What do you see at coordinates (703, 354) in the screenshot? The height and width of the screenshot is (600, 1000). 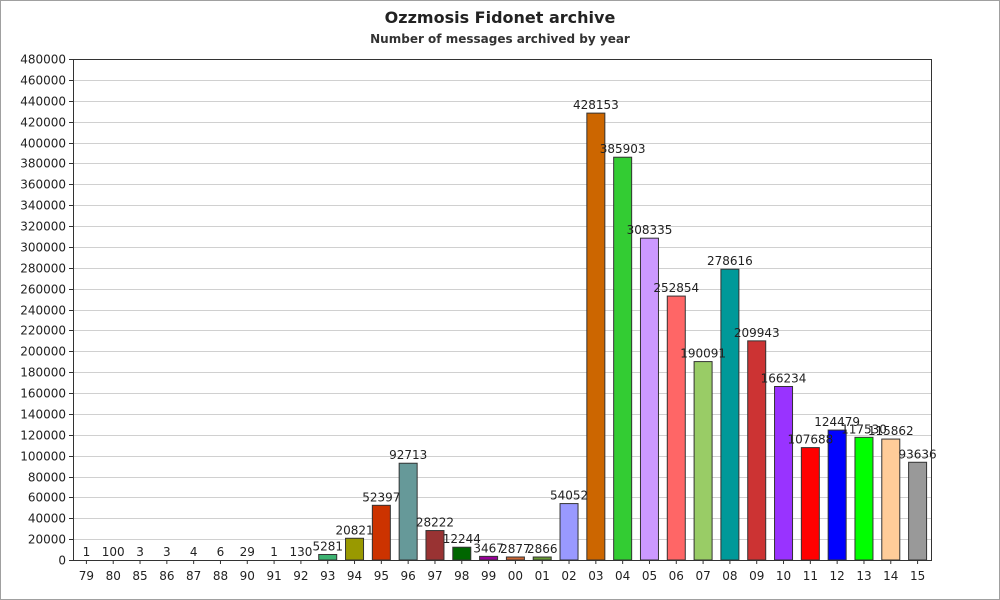 I see `data-label: 190091` at bounding box center [703, 354].